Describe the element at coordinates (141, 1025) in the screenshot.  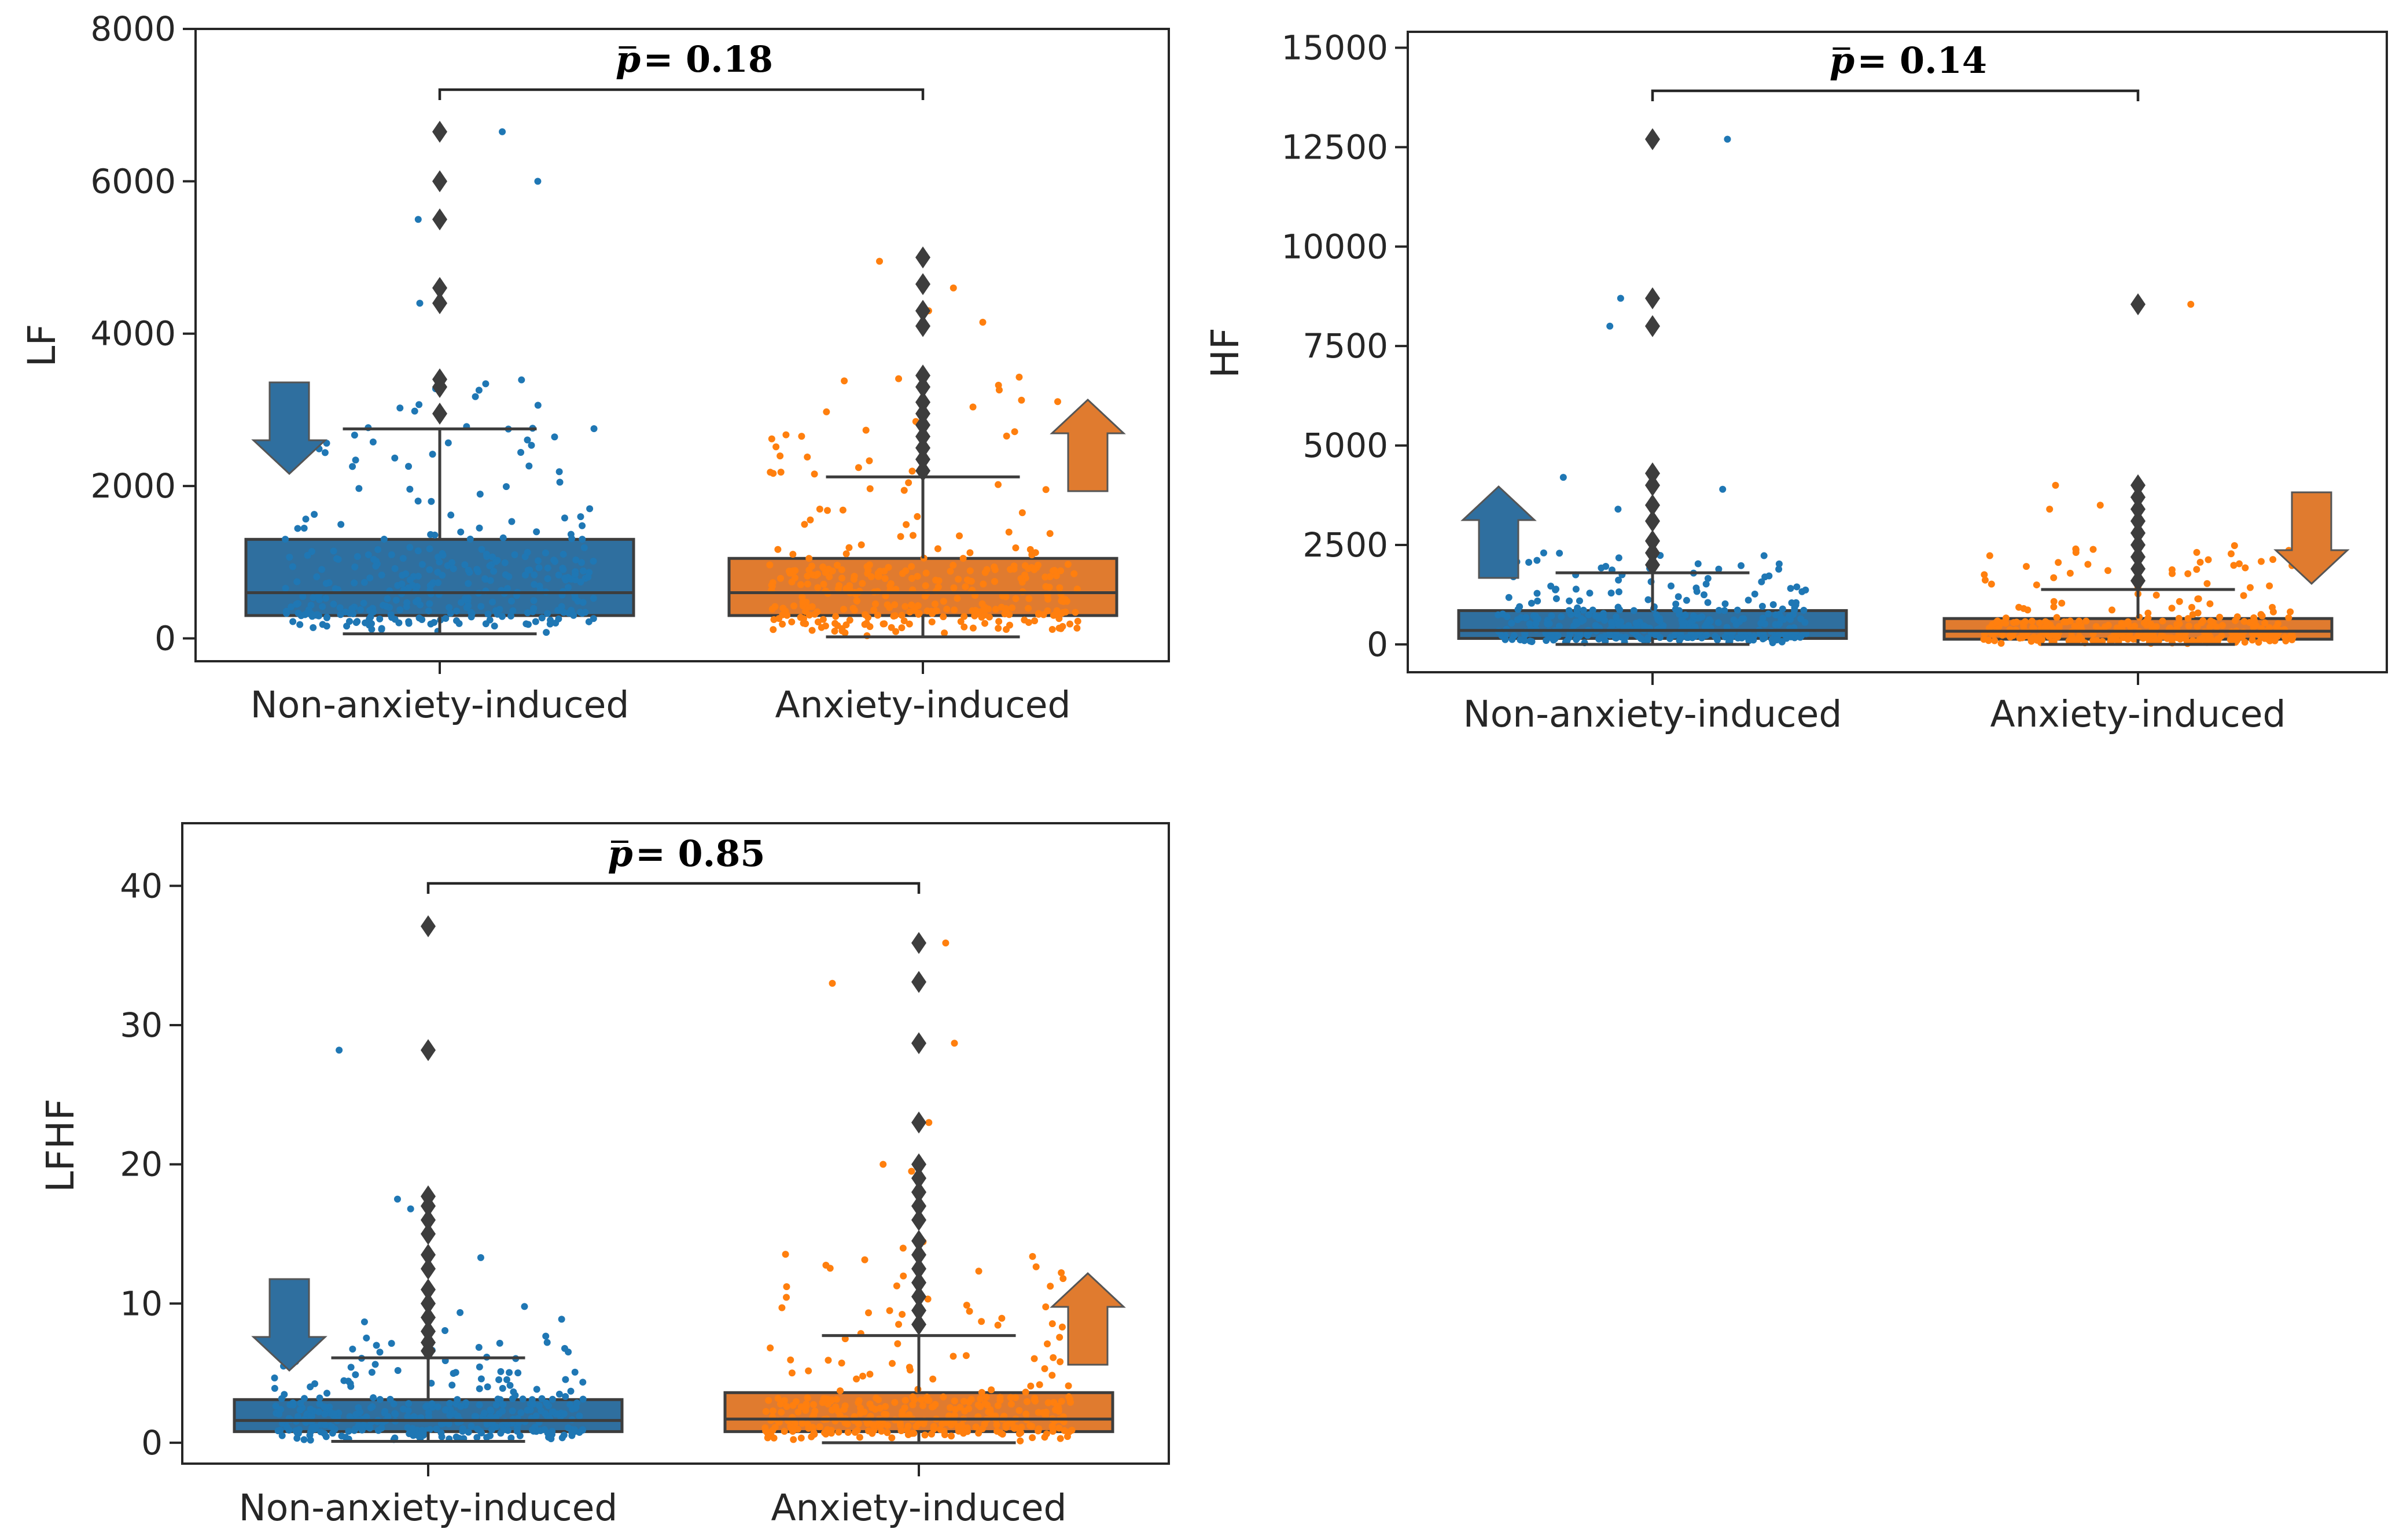
I see `y-tick-label: 30` at that location.